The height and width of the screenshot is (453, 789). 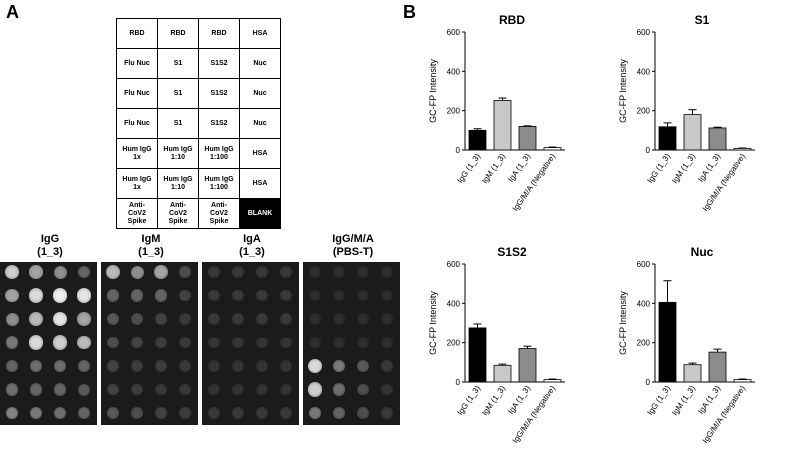 I want to click on chart-title: S1, so click(x=702, y=20).